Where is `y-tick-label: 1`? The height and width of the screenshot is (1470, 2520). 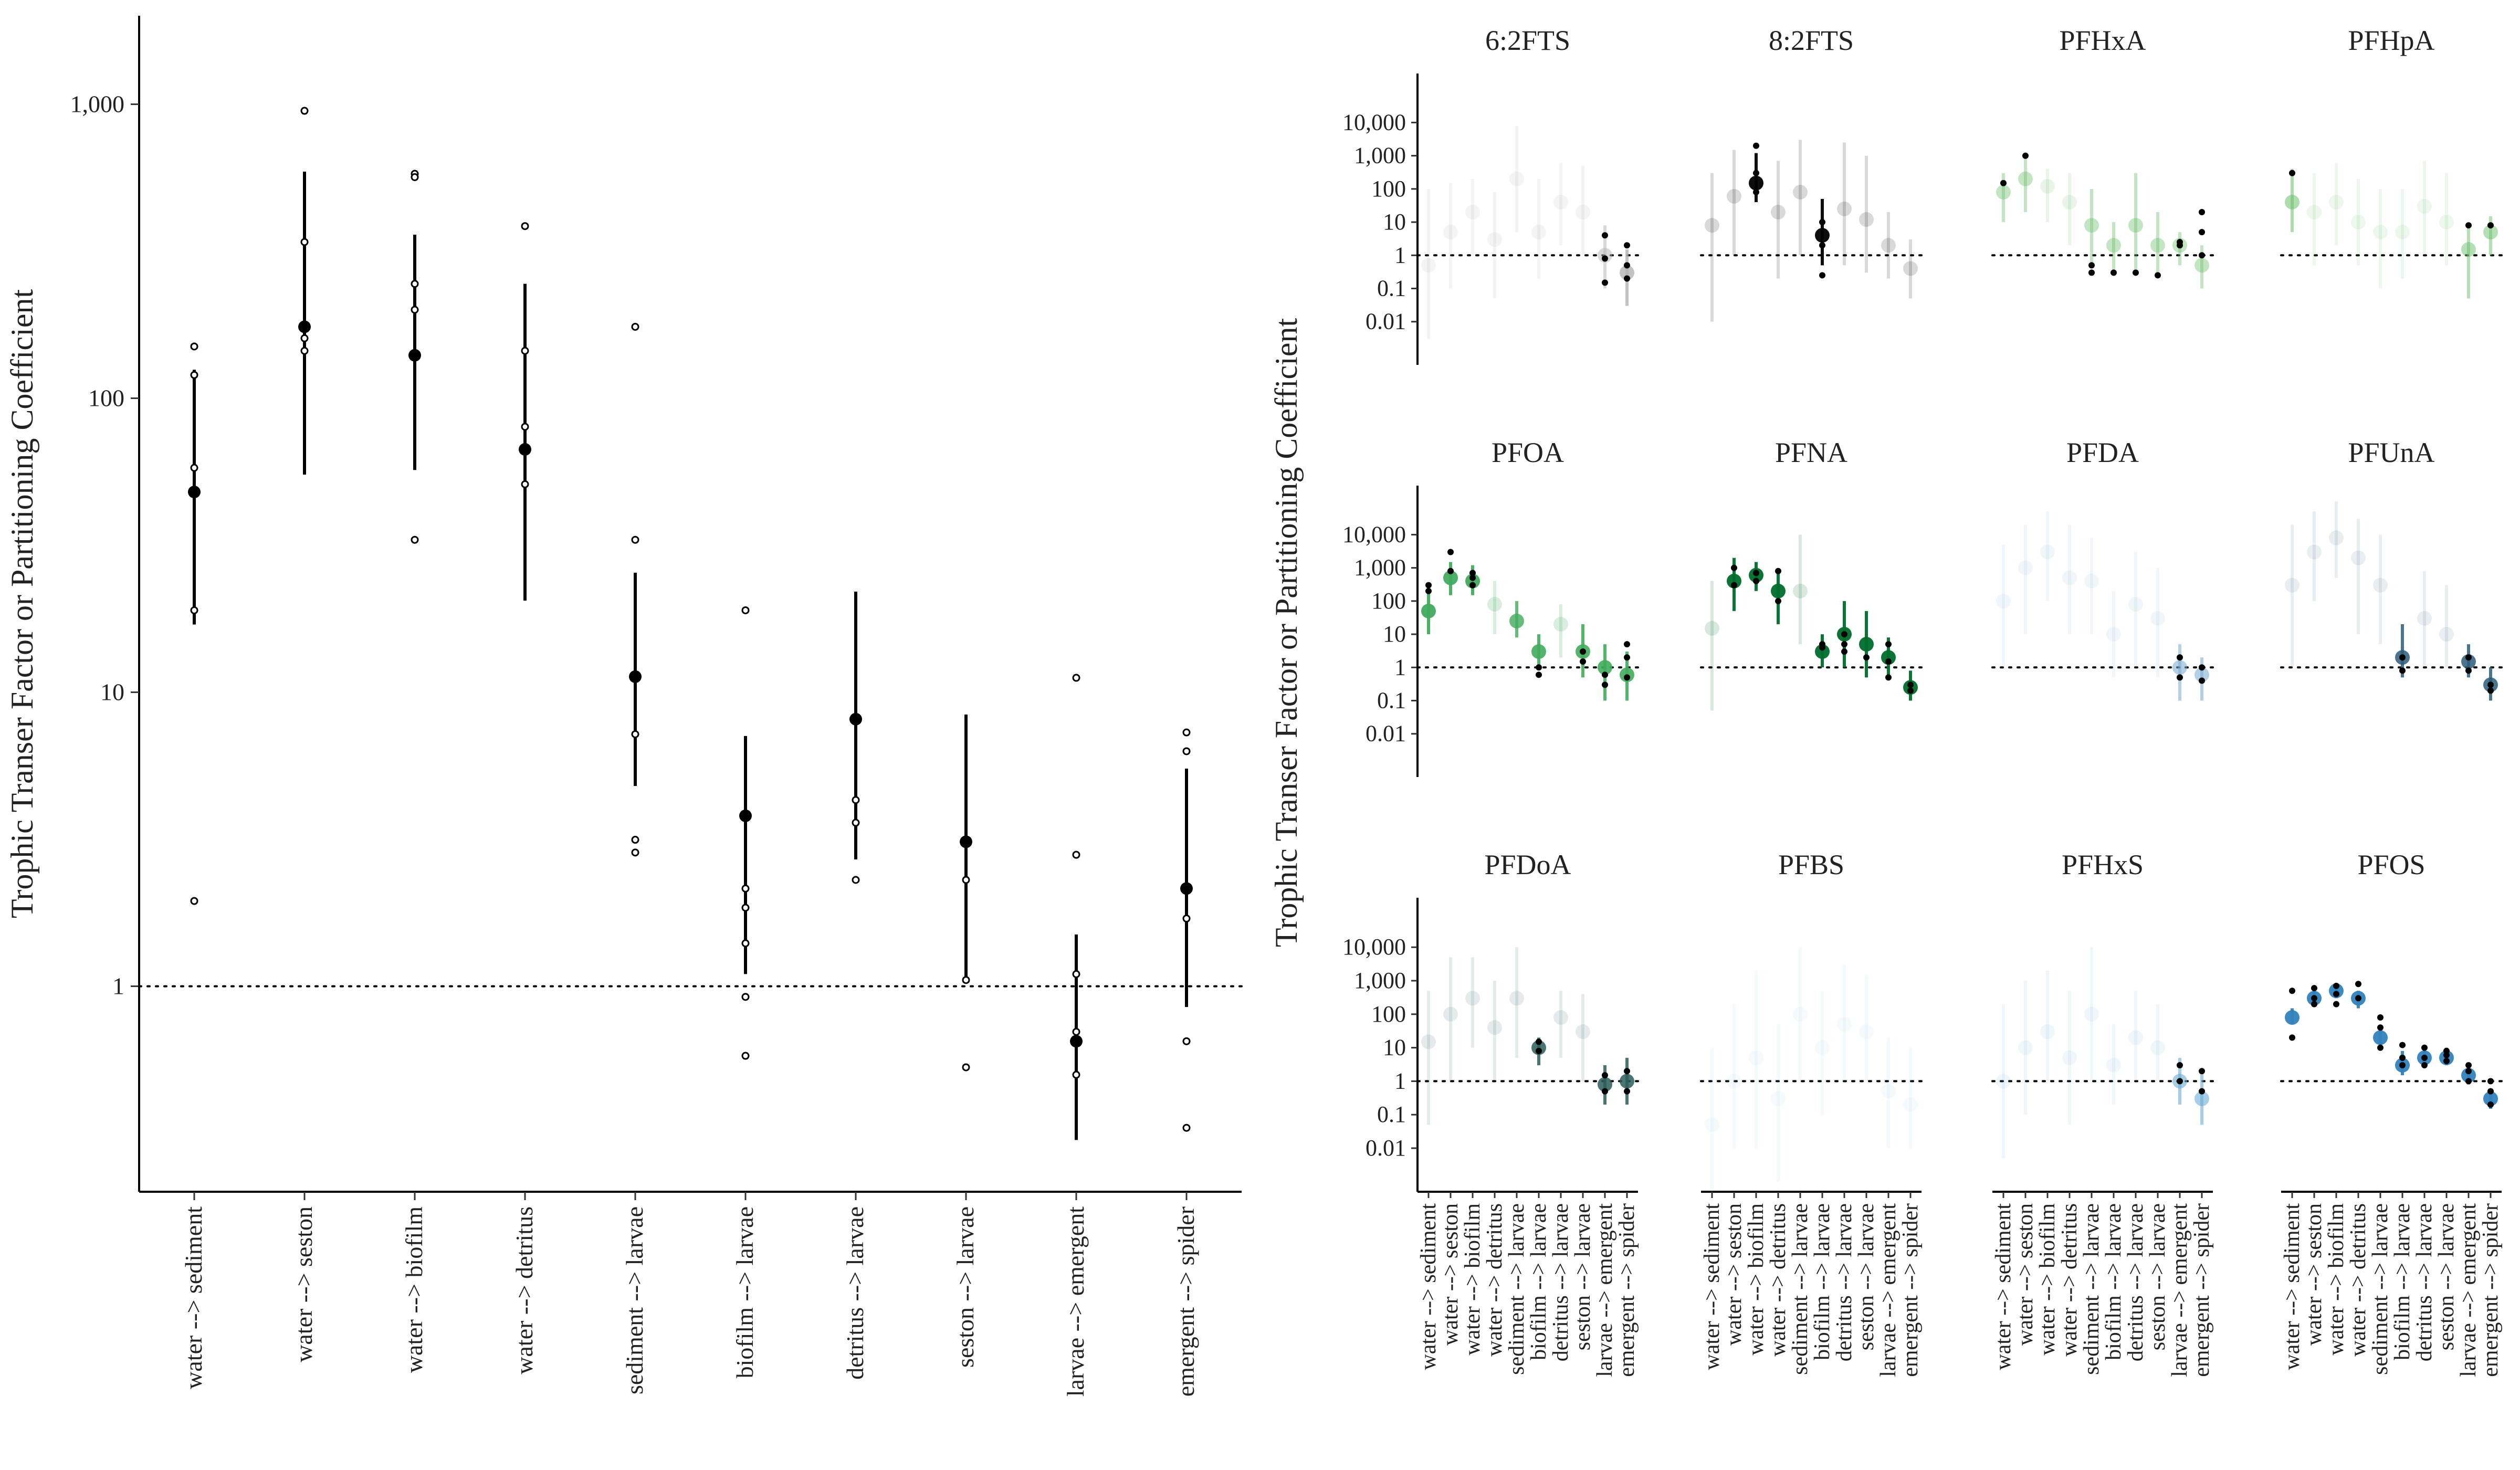 y-tick-label: 1 is located at coordinates (118, 986).